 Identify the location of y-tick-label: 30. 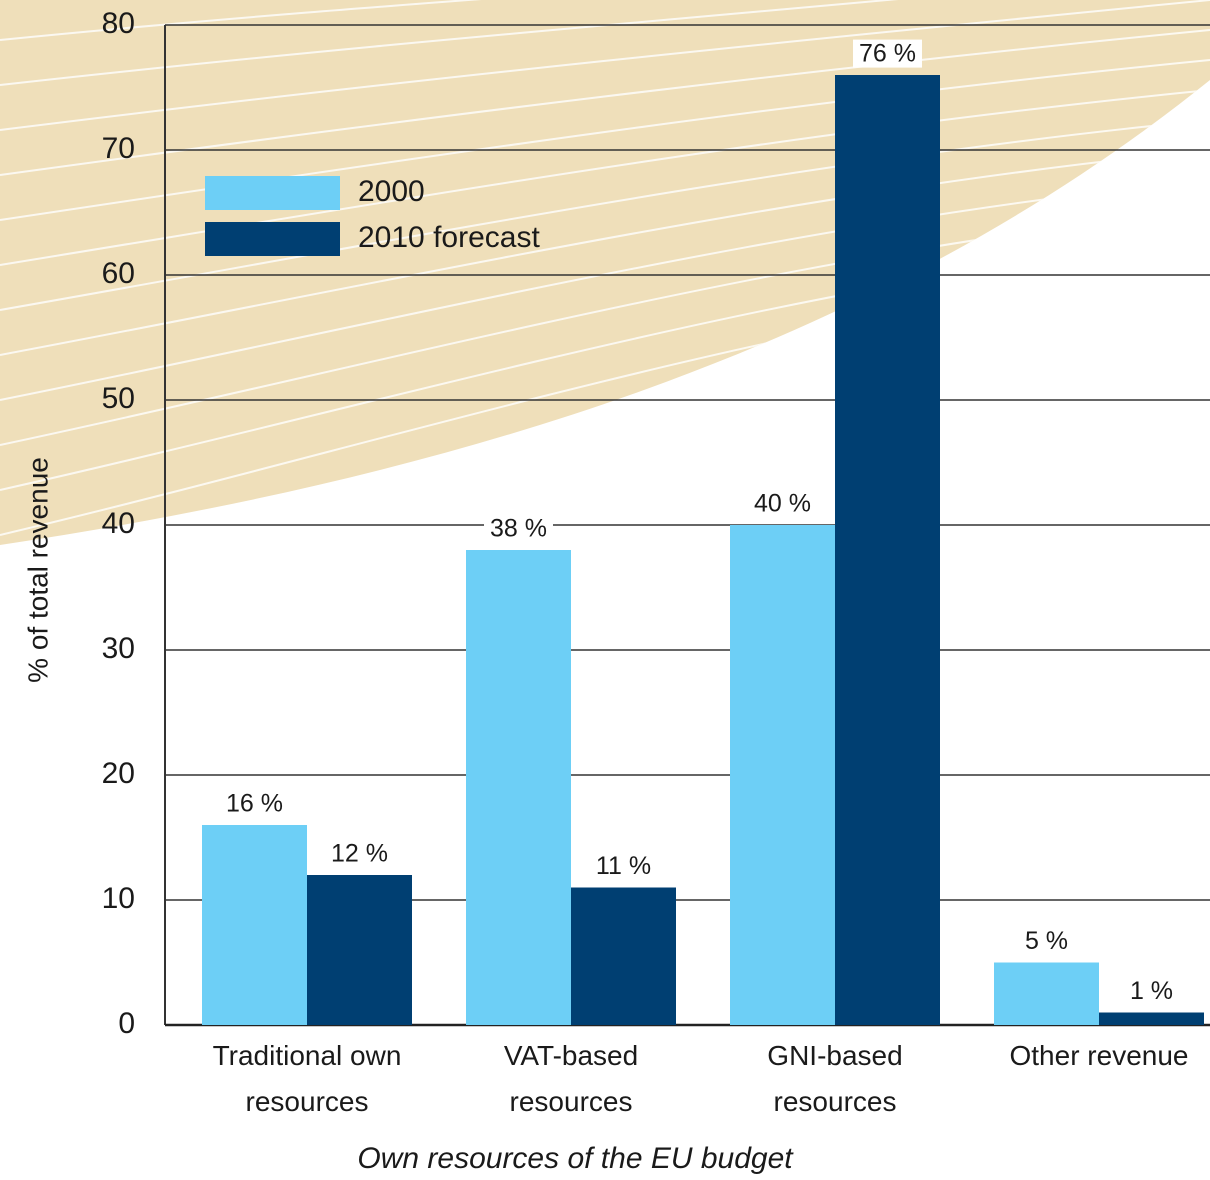
(118, 648).